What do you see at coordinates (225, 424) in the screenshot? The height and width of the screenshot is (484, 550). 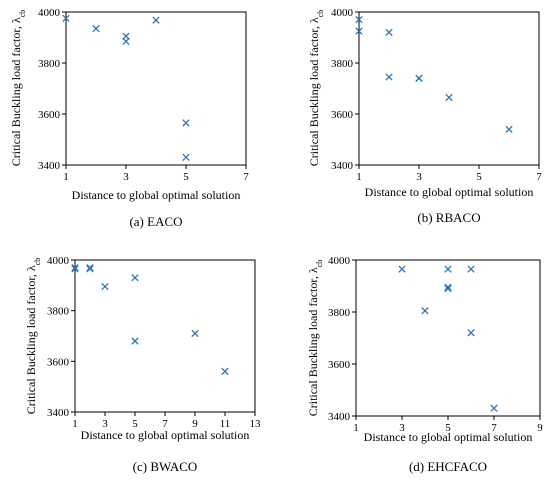 I see `x-tick-label: 11` at bounding box center [225, 424].